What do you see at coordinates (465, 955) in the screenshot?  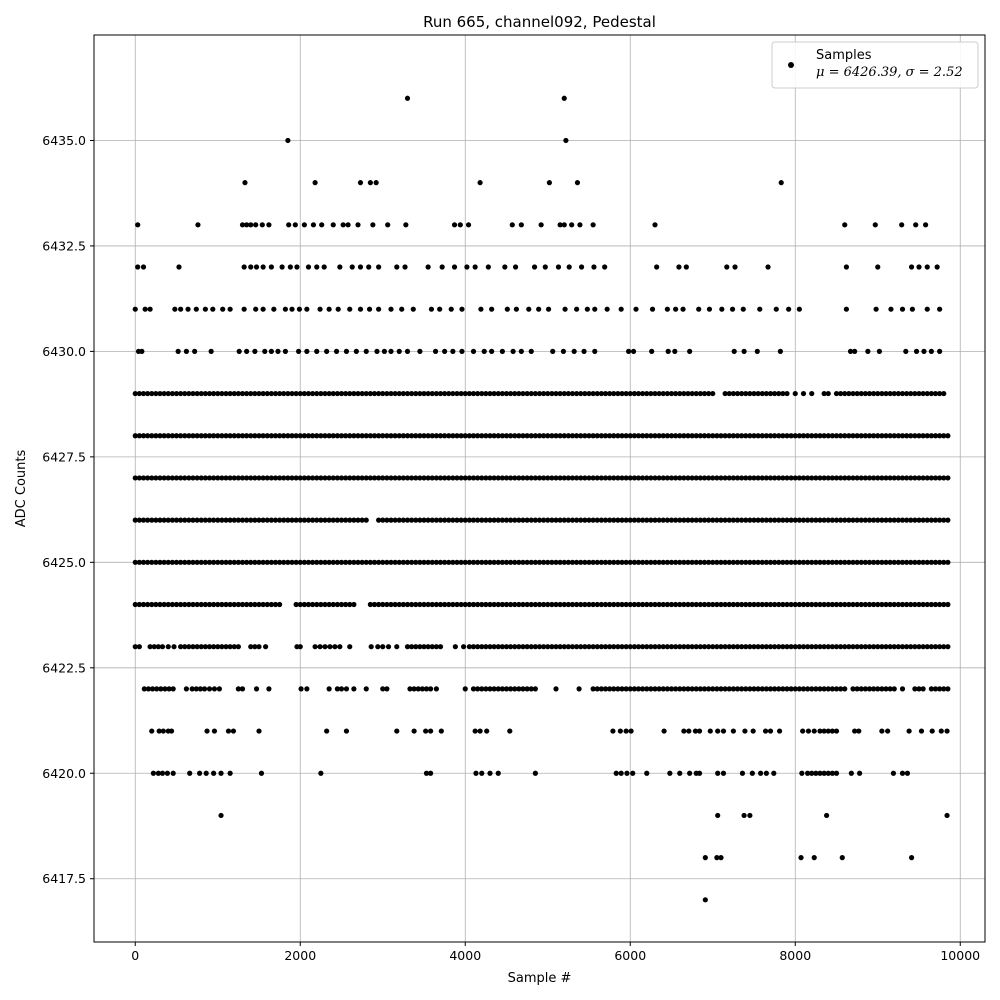 I see `x-tick-label: 4000` at bounding box center [465, 955].